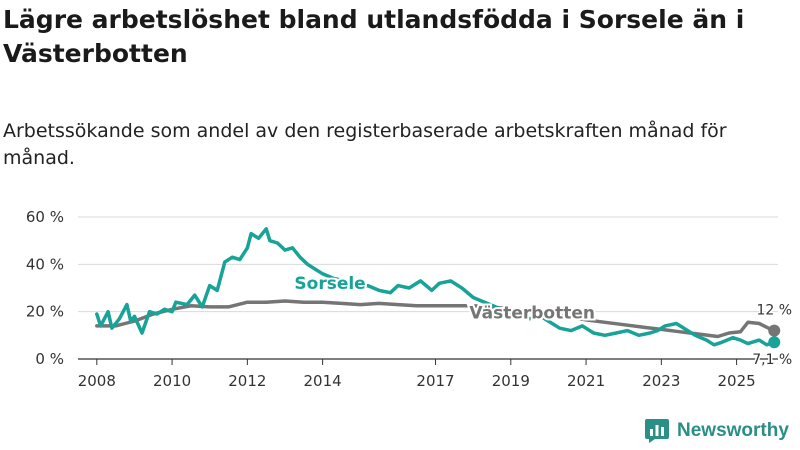 The image size is (800, 450). What do you see at coordinates (323, 381) in the screenshot?
I see `x-tick-label: 2014` at bounding box center [323, 381].